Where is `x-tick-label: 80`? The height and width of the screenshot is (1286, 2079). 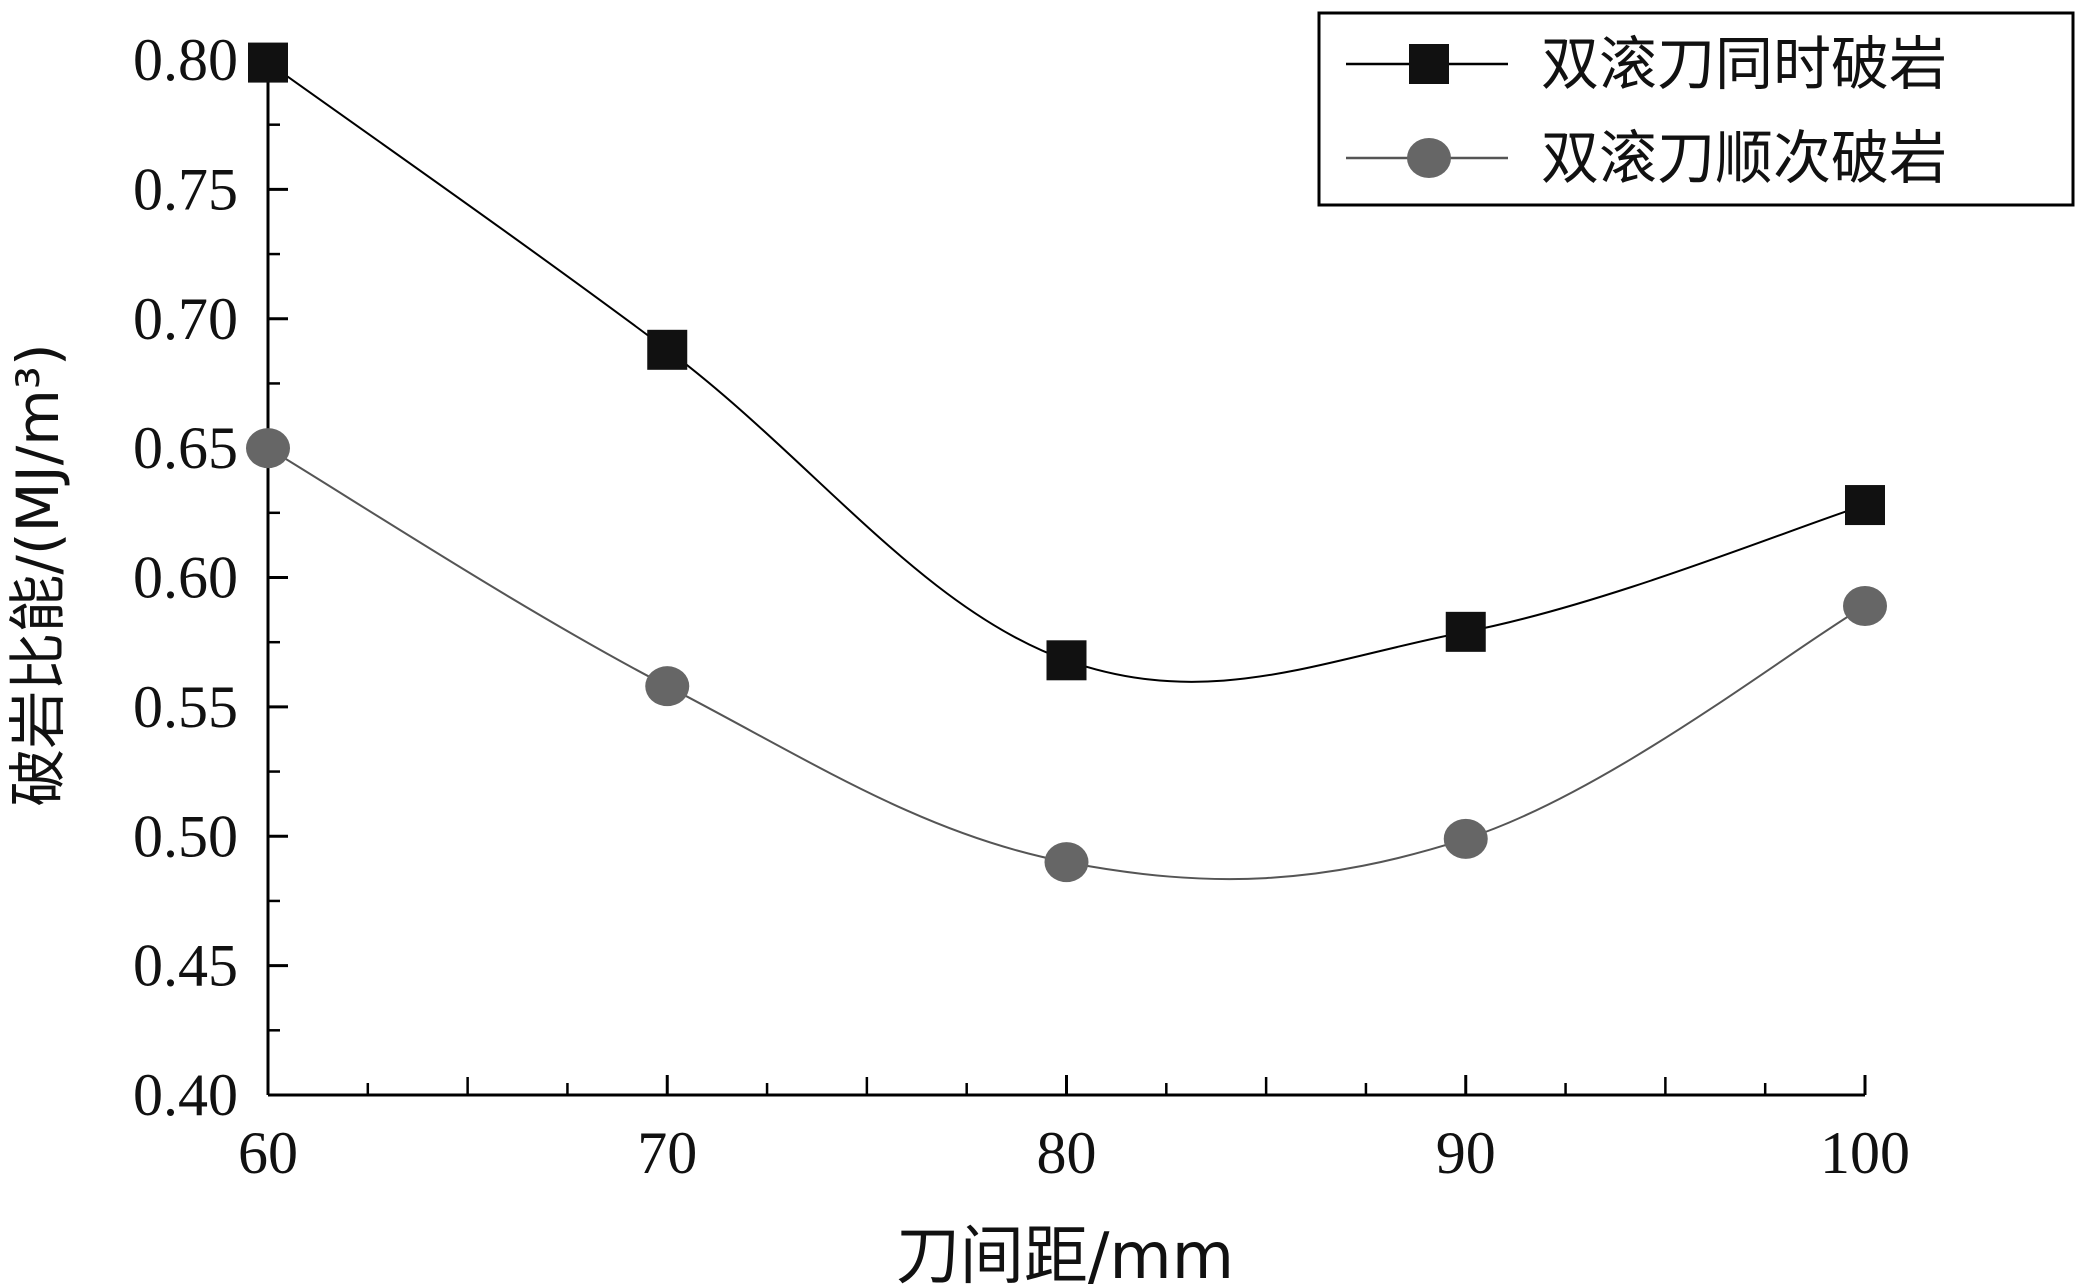
x-tick-label: 80 is located at coordinates (1067, 1153).